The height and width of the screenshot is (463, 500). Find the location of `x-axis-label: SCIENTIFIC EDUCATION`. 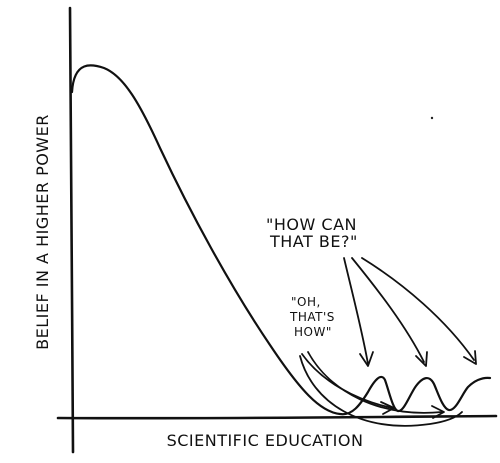

x-axis-label: SCIENTIFIC EDUCATION is located at coordinates (265, 440).